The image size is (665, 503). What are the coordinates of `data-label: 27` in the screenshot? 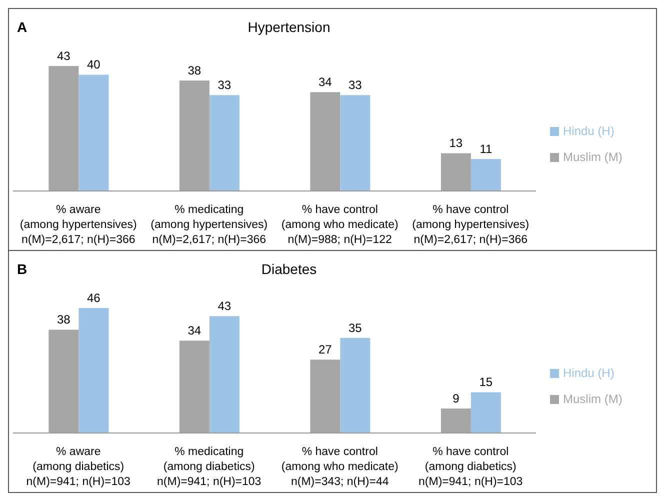 It's located at (325, 349).